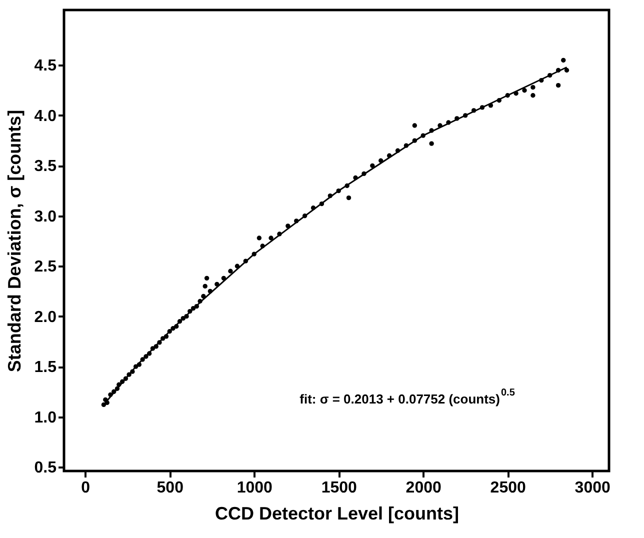 The image size is (644, 538). I want to click on y-axis-title: Standard Deviation, σ [counts], so click(14, 241).